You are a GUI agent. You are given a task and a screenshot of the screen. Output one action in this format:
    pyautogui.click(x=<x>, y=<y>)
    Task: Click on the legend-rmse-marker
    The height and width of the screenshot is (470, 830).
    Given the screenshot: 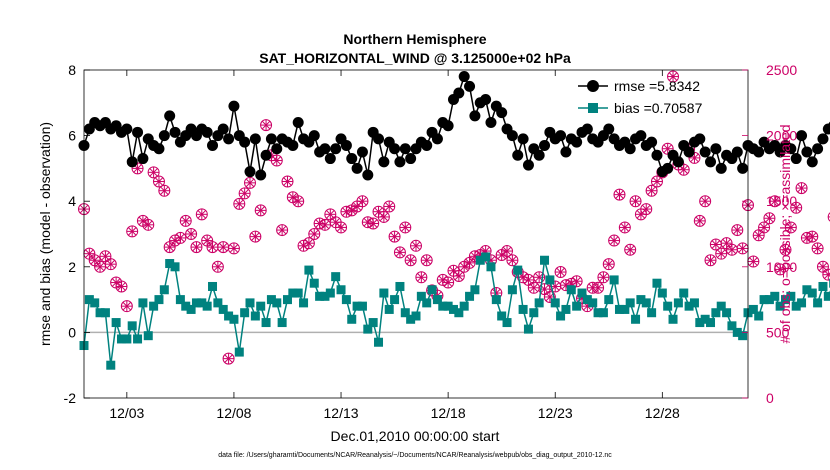 What is the action you would take?
    pyautogui.click(x=593, y=86)
    